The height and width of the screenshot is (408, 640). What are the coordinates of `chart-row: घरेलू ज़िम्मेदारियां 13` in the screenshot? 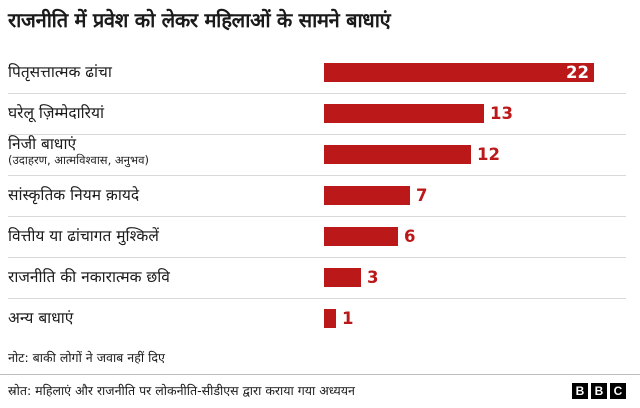 It's located at (320, 114).